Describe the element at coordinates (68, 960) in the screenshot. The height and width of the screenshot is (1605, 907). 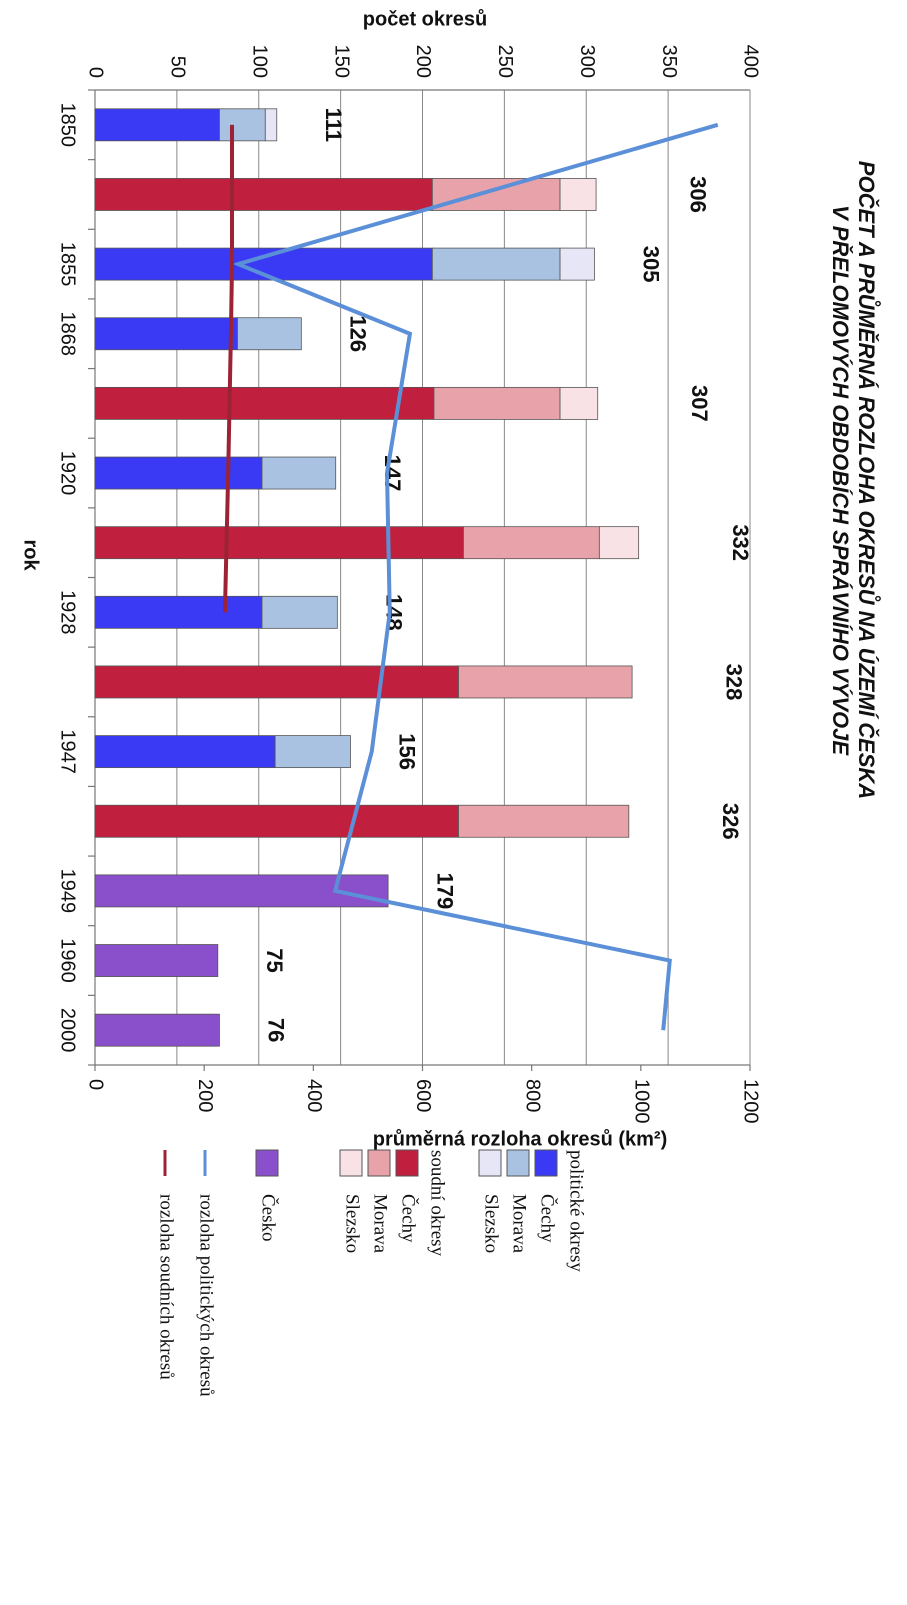
I see `x-tick-label: 1960` at that location.